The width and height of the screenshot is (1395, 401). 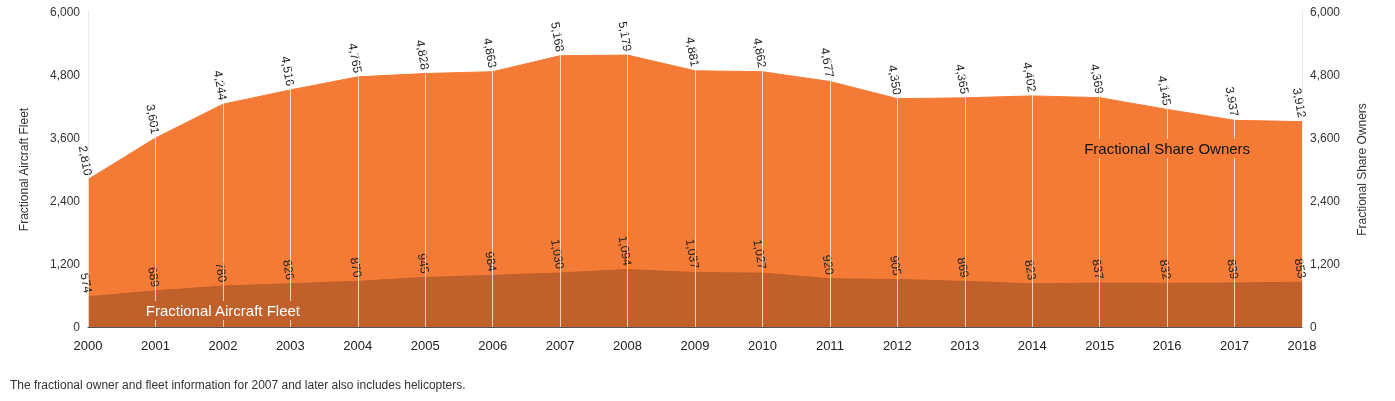 What do you see at coordinates (490, 53) in the screenshot?
I see `data-label: 4,863` at bounding box center [490, 53].